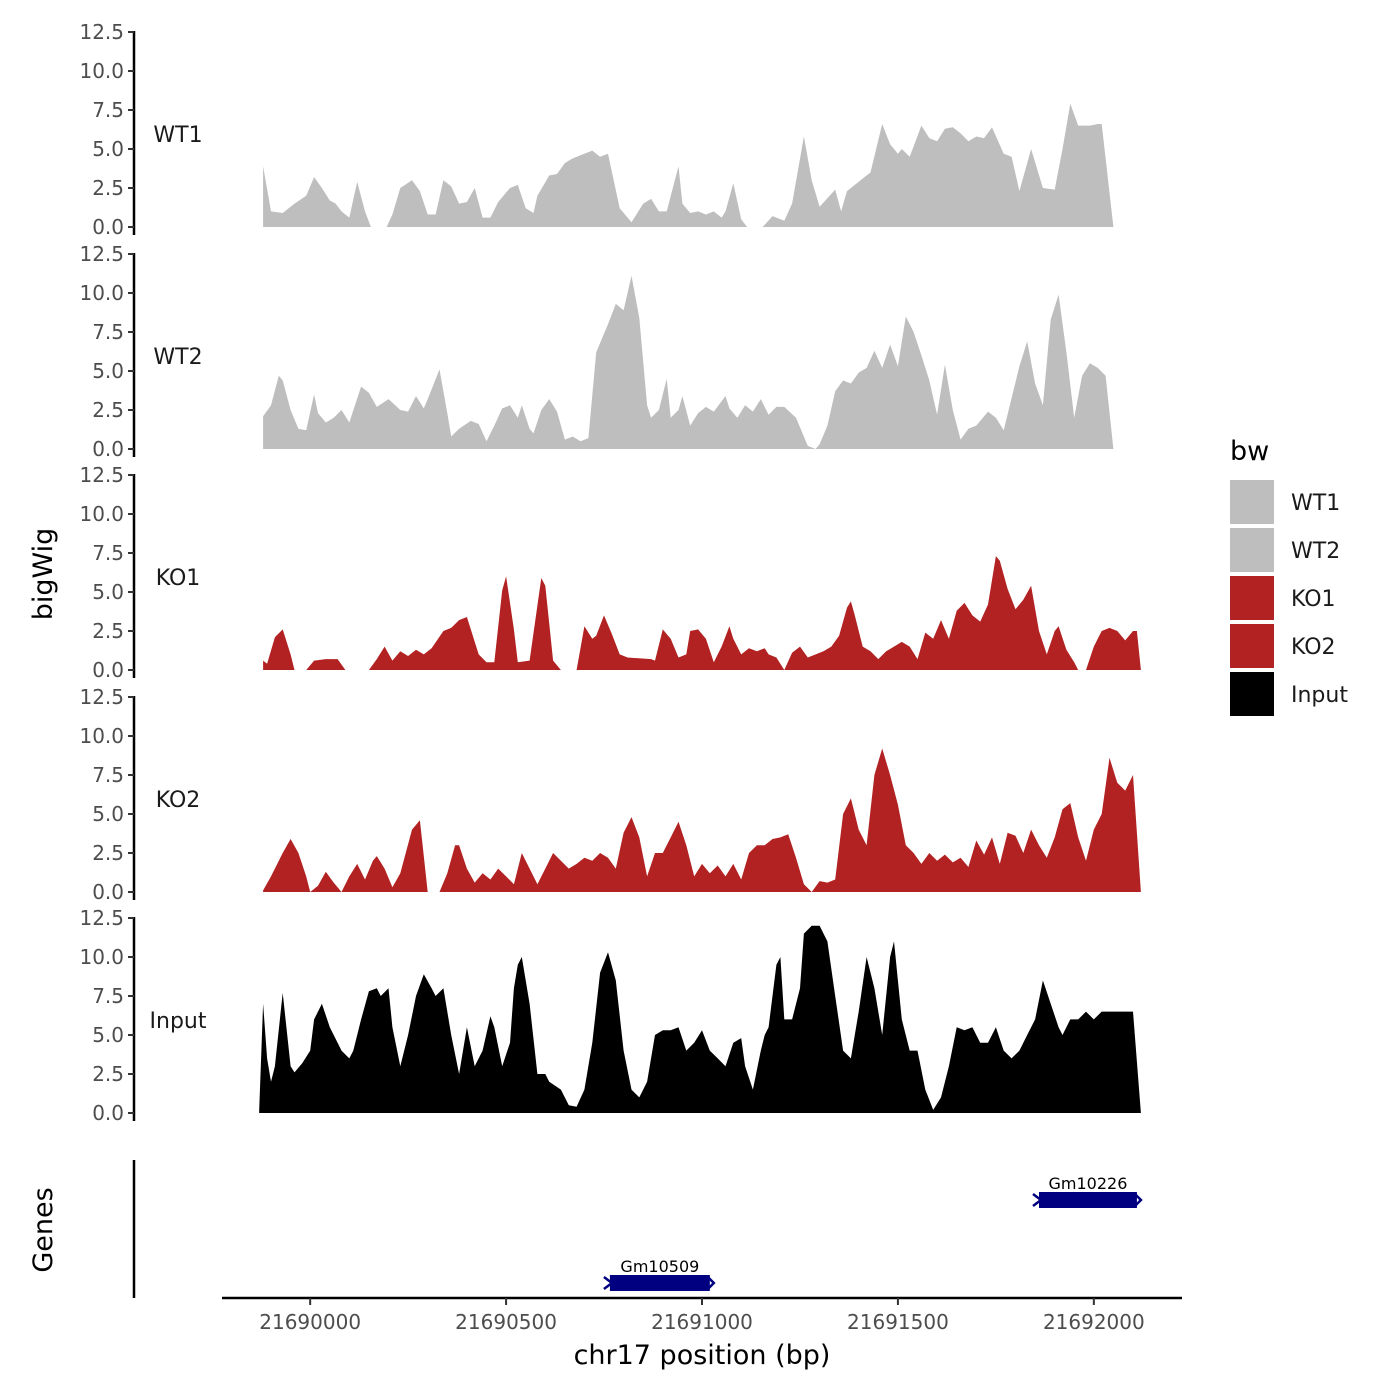  Describe the element at coordinates (1249, 451) in the screenshot. I see `legend-title: bw` at that location.